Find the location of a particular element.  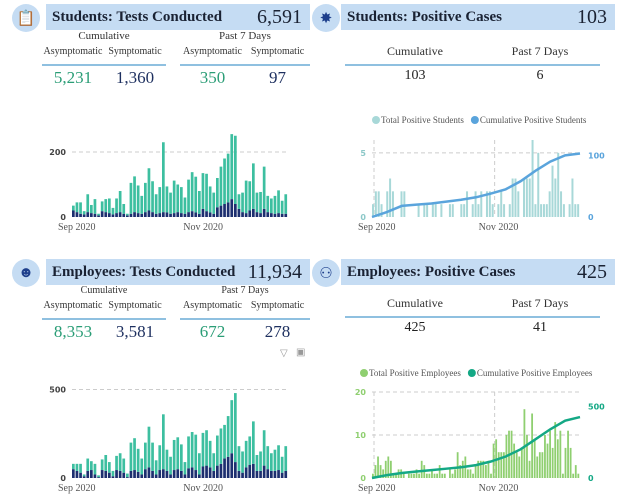

focus-mode-icon: ▣ is located at coordinates (301, 352).